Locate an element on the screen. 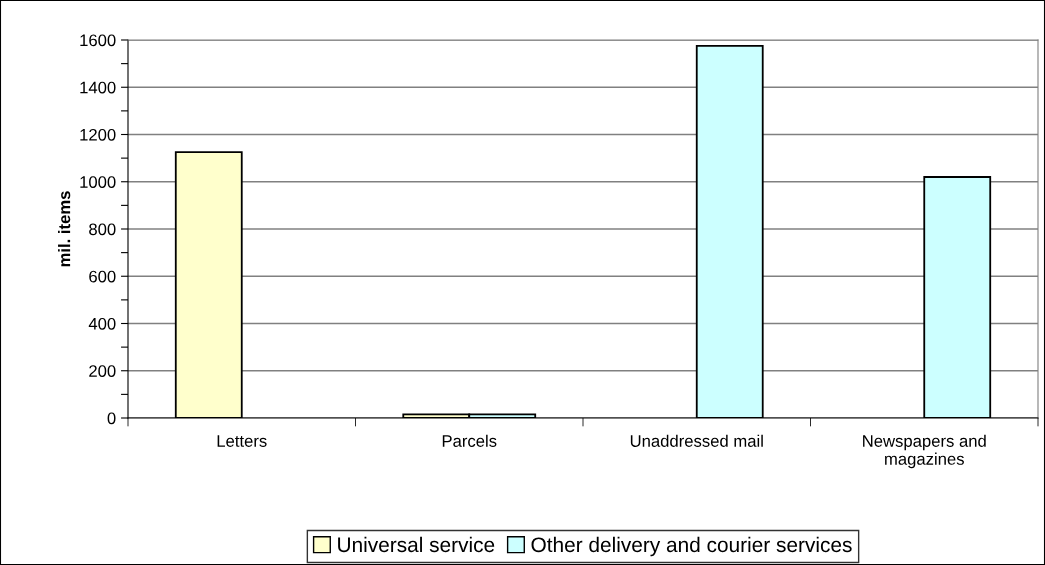 The height and width of the screenshot is (565, 1045). legend-label: Universal service is located at coordinates (416, 544).